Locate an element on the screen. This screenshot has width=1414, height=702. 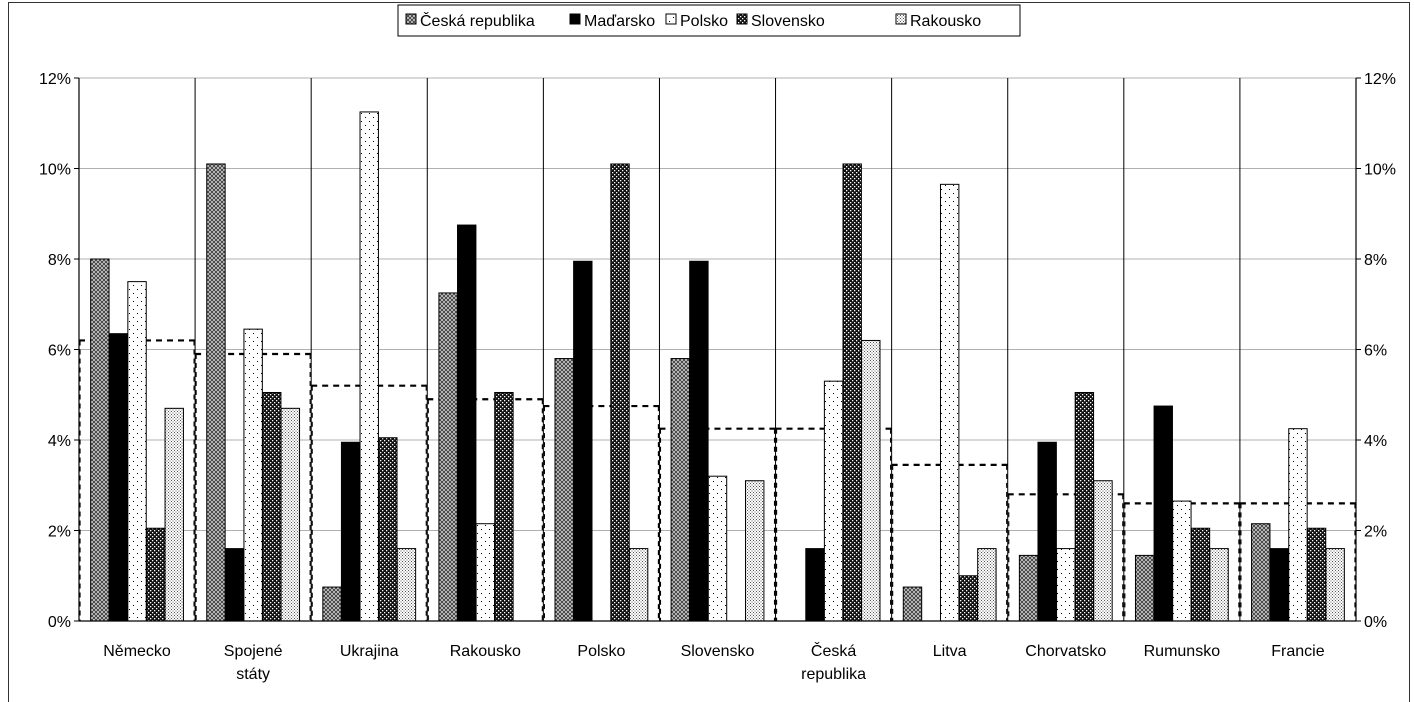
category-label: Spojené is located at coordinates (253, 651).